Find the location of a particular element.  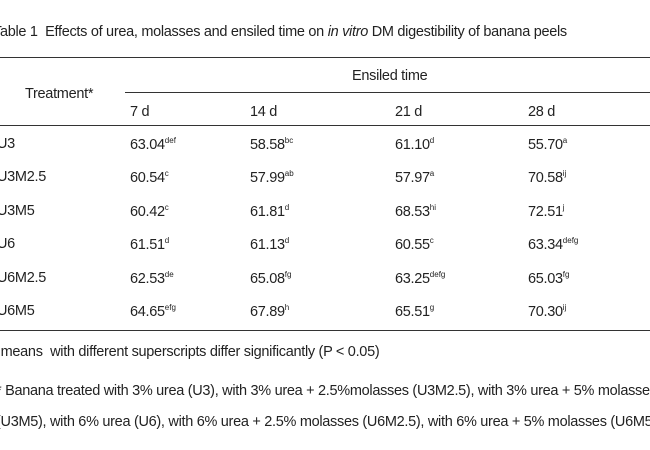

table-cell: 62.53de is located at coordinates (152, 278).